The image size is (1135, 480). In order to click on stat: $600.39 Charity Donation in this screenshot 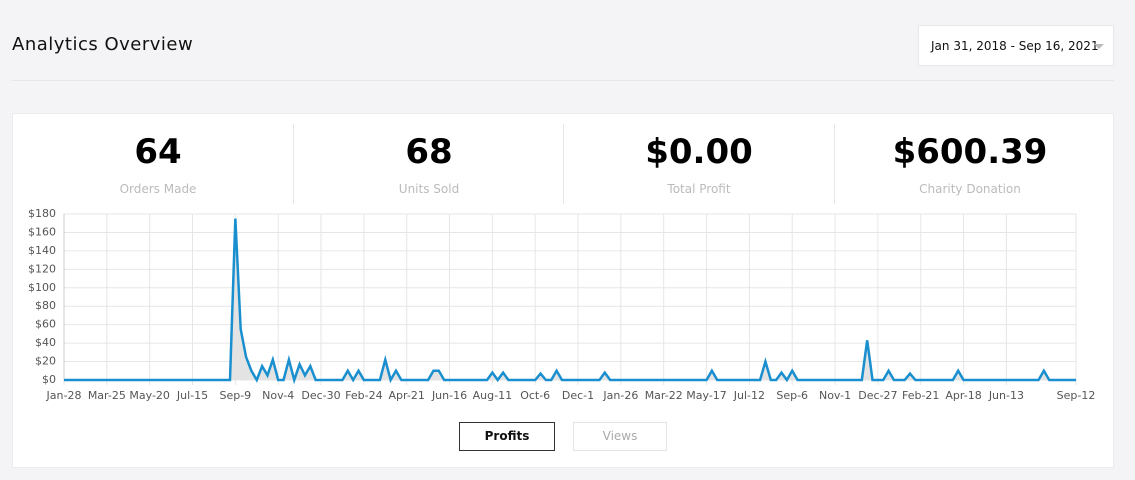, I will do `click(969, 164)`.